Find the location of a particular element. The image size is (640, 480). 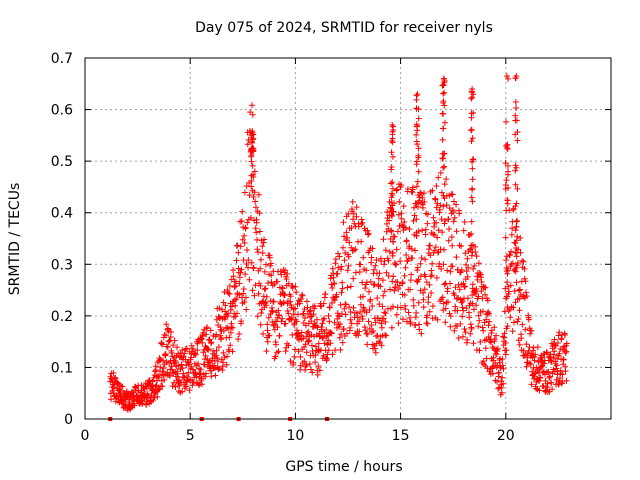

y-tick-label: 0.4 is located at coordinates (62, 214).